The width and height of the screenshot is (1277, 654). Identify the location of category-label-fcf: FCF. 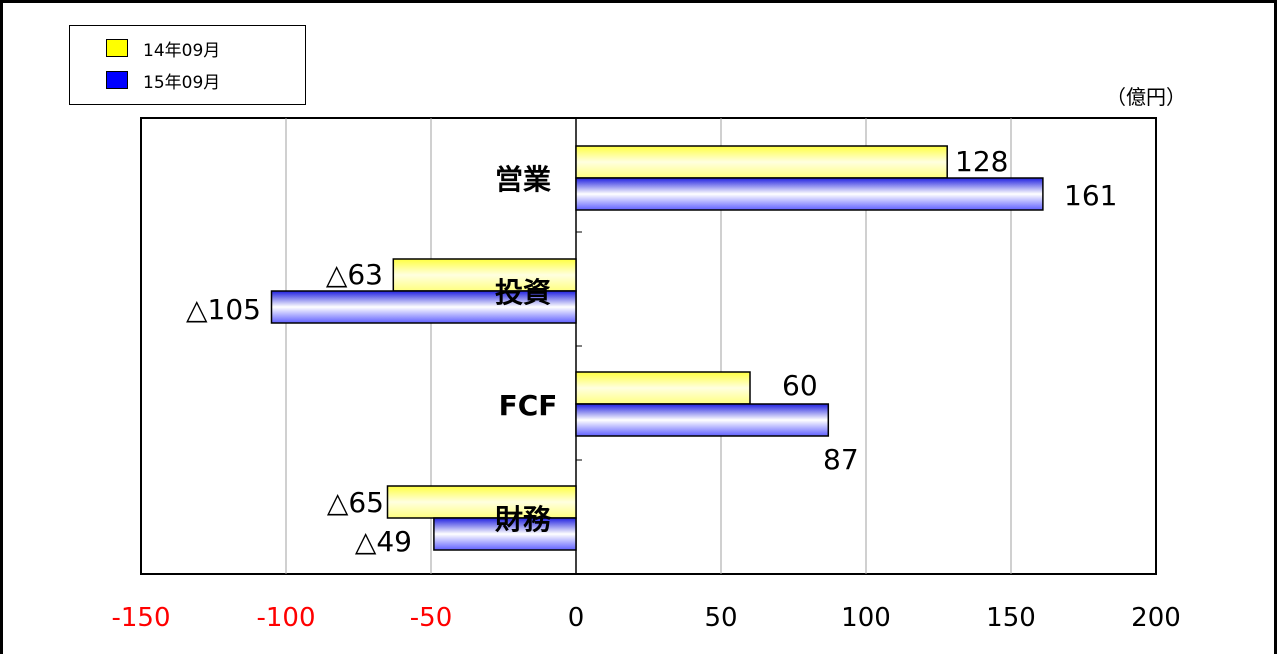
(528, 405).